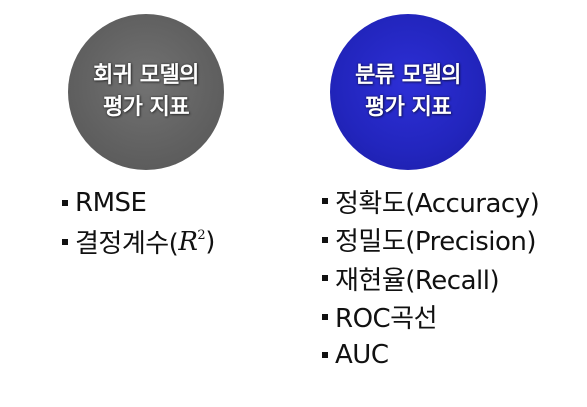  What do you see at coordinates (210, 241) in the screenshot?
I see `metric-label-suffix: )` at bounding box center [210, 241].